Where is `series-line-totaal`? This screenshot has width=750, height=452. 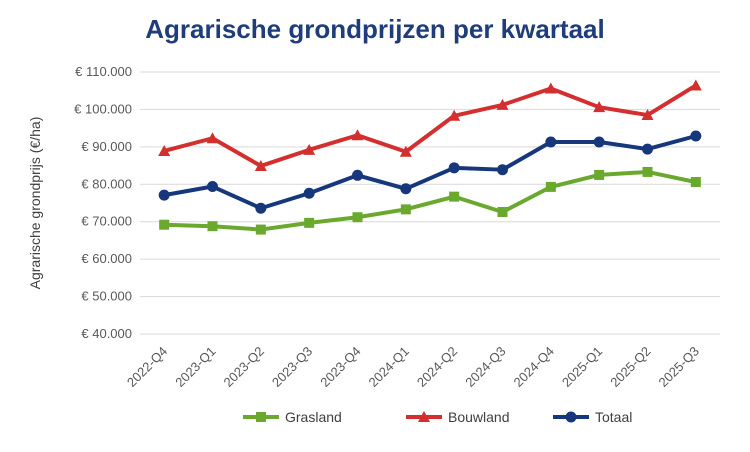 series-line-totaal is located at coordinates (430, 172).